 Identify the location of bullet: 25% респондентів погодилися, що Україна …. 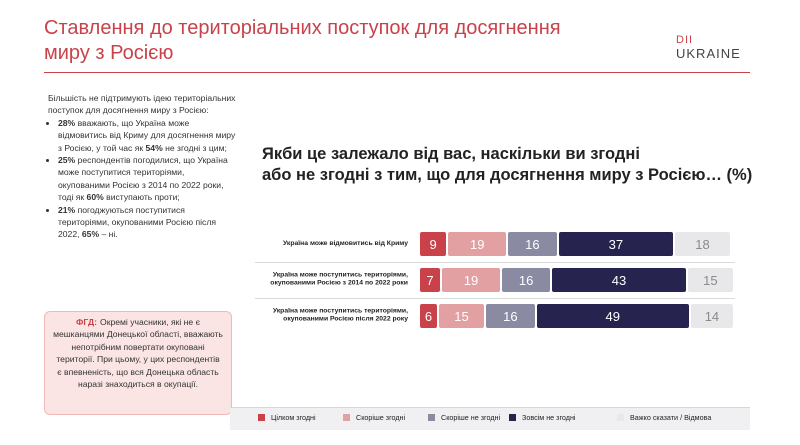
(147, 179).